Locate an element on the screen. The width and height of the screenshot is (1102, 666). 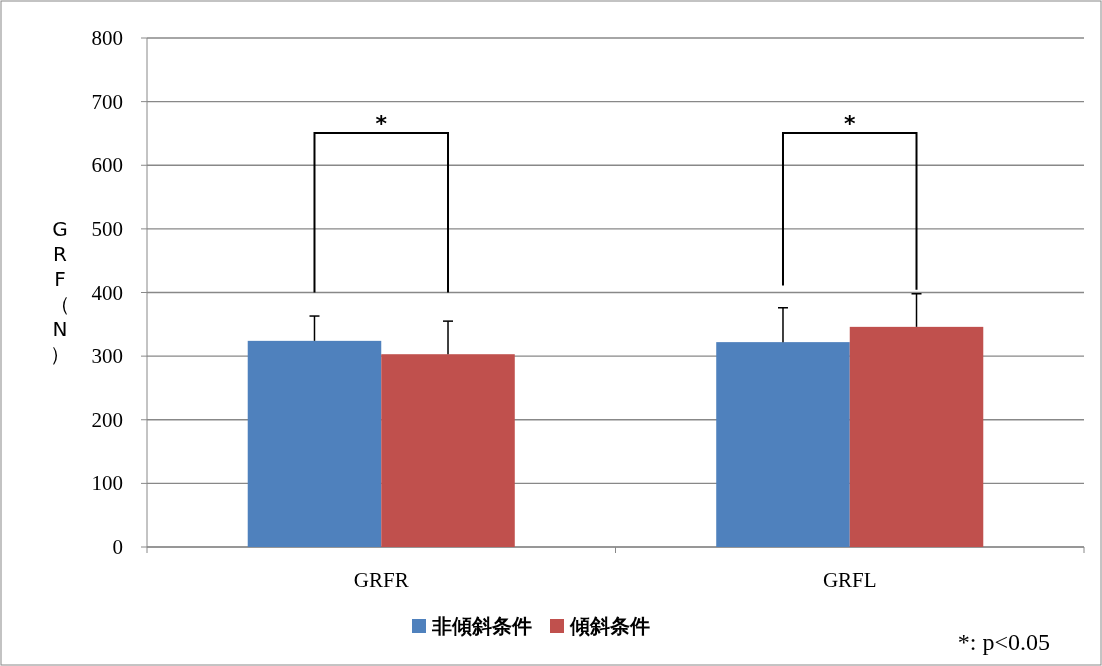
legend-label: 傾斜条件 is located at coordinates (609, 626).